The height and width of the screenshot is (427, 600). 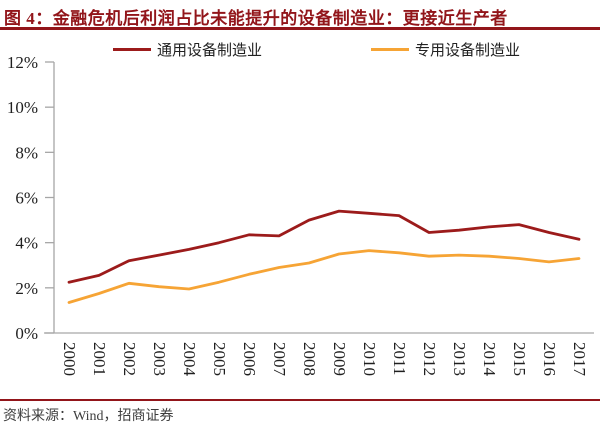 What do you see at coordinates (249, 359) in the screenshot?
I see `x-axis-label: 2006` at bounding box center [249, 359].